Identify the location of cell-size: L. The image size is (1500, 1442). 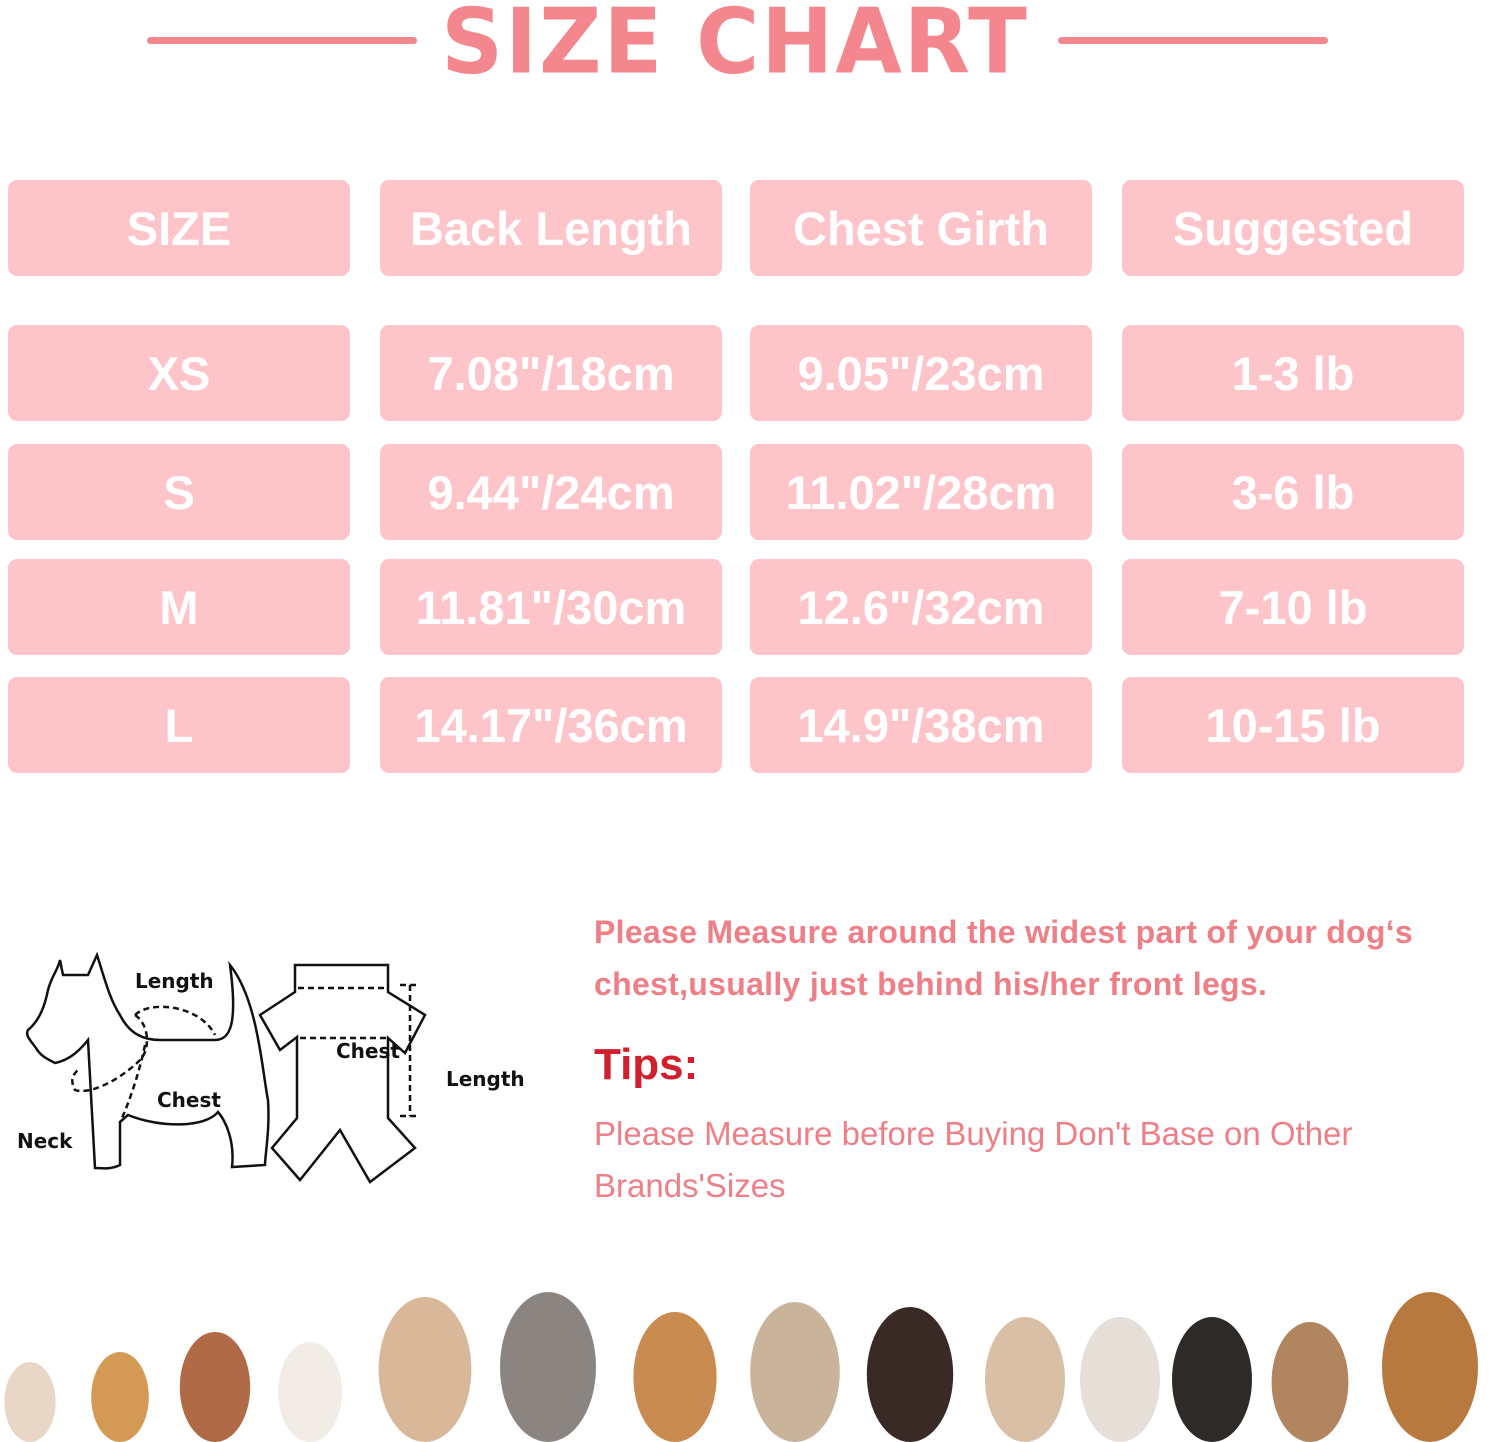
(179, 725).